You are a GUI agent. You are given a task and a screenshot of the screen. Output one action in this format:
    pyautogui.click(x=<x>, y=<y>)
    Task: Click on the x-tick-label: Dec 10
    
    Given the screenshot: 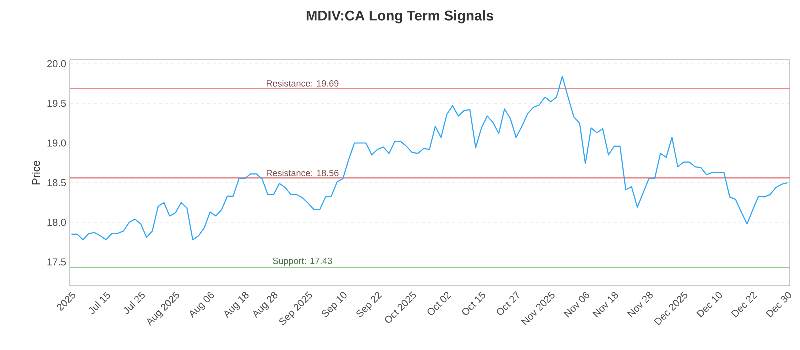 What is the action you would take?
    pyautogui.click(x=709, y=305)
    